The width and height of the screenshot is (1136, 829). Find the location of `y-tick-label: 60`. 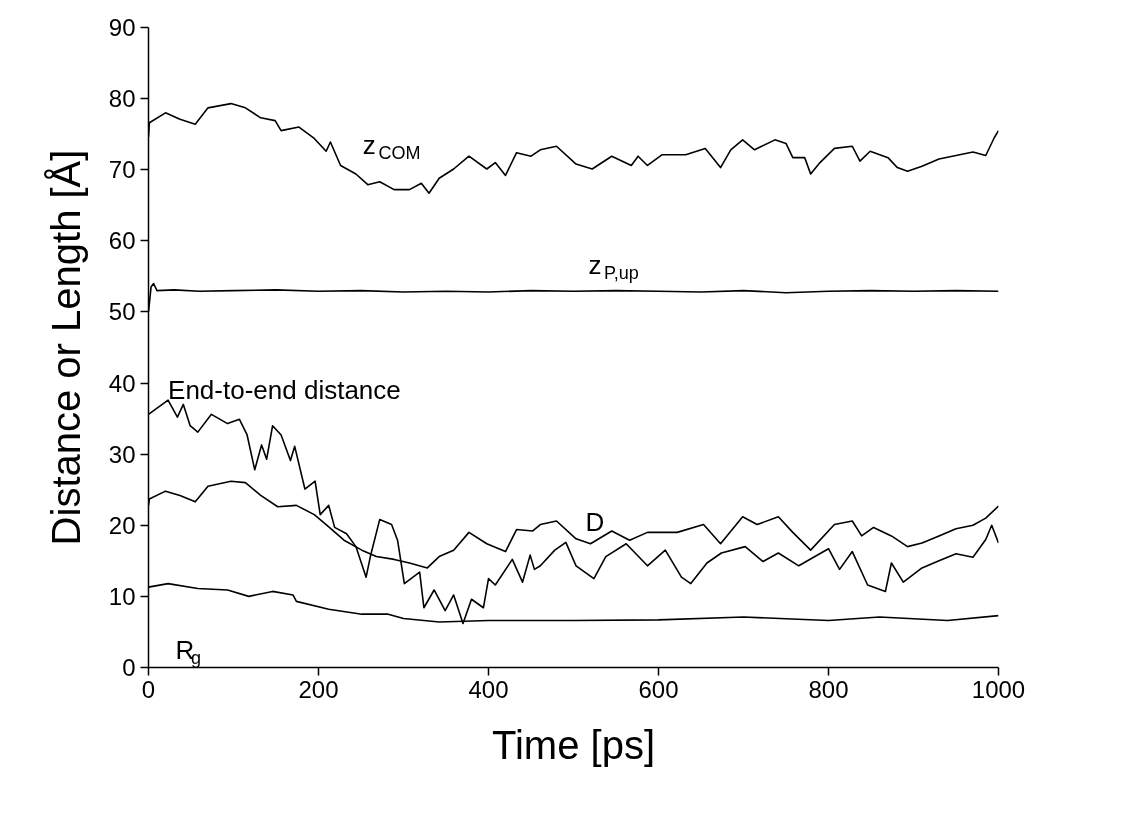

y-tick-label: 60 is located at coordinates (122, 241).